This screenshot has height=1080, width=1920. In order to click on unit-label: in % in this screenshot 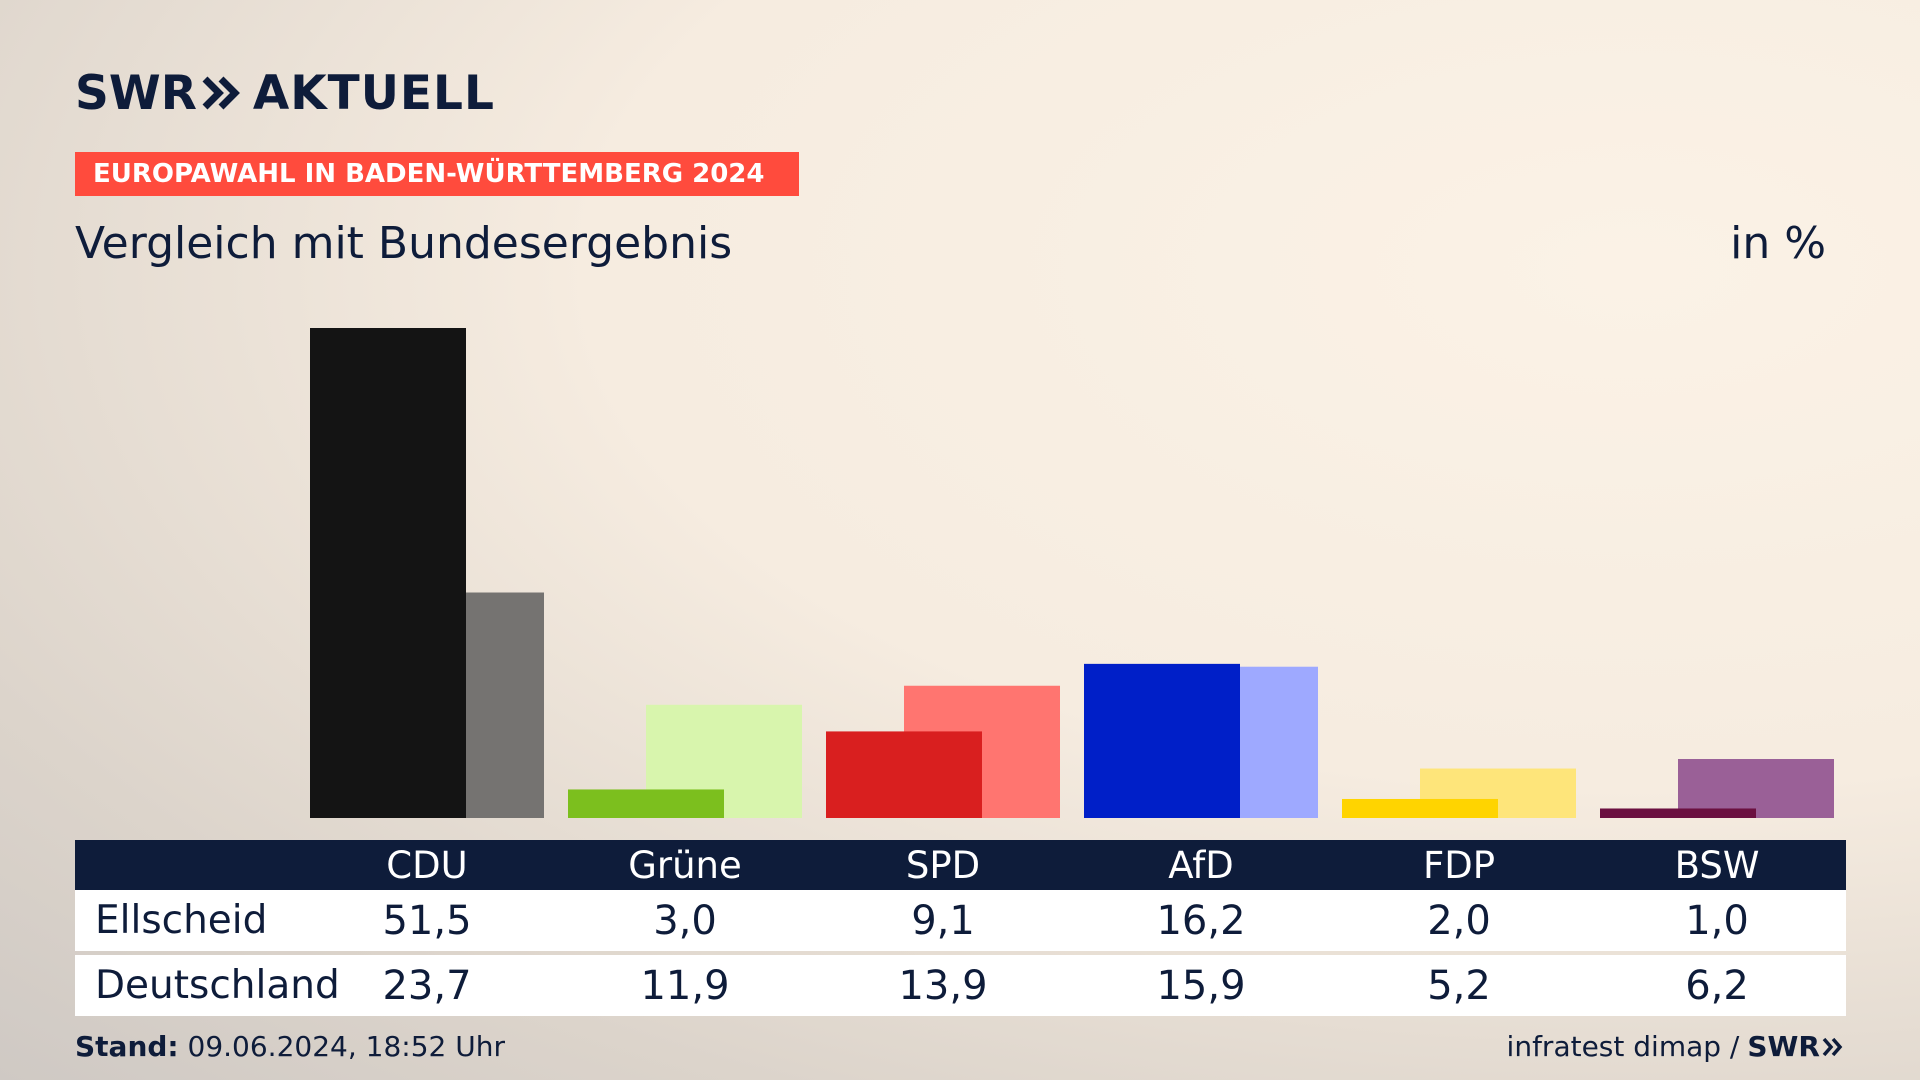, I will do `click(1778, 243)`.